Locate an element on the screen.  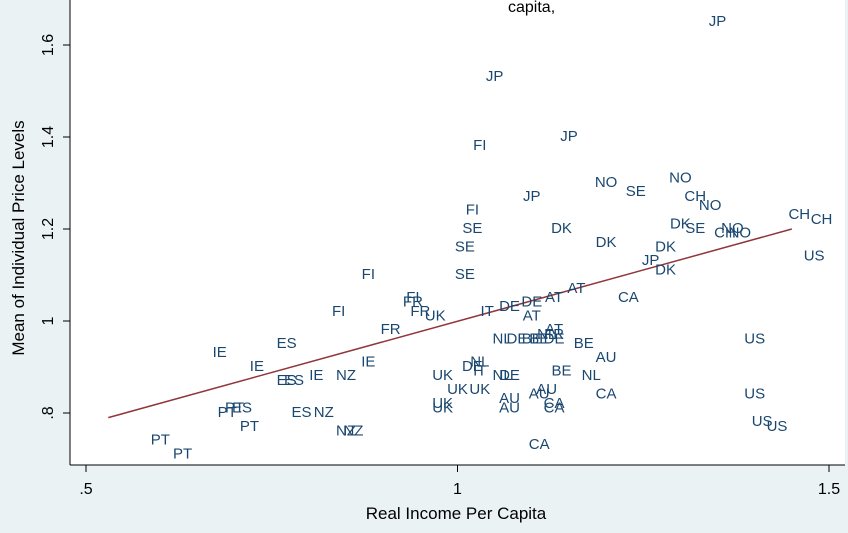
x-tick-label: 1.5 is located at coordinates (829, 489).